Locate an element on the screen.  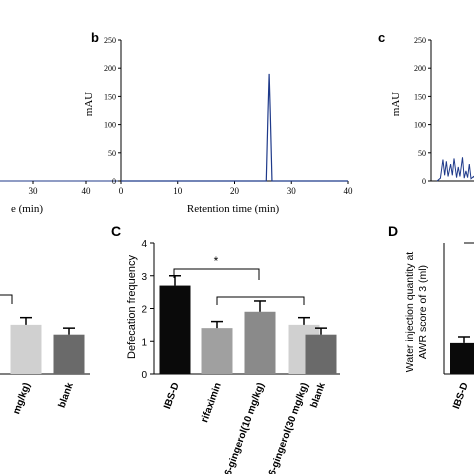
panel-b-y-tick-label: 100 is located at coordinates (110, 125).